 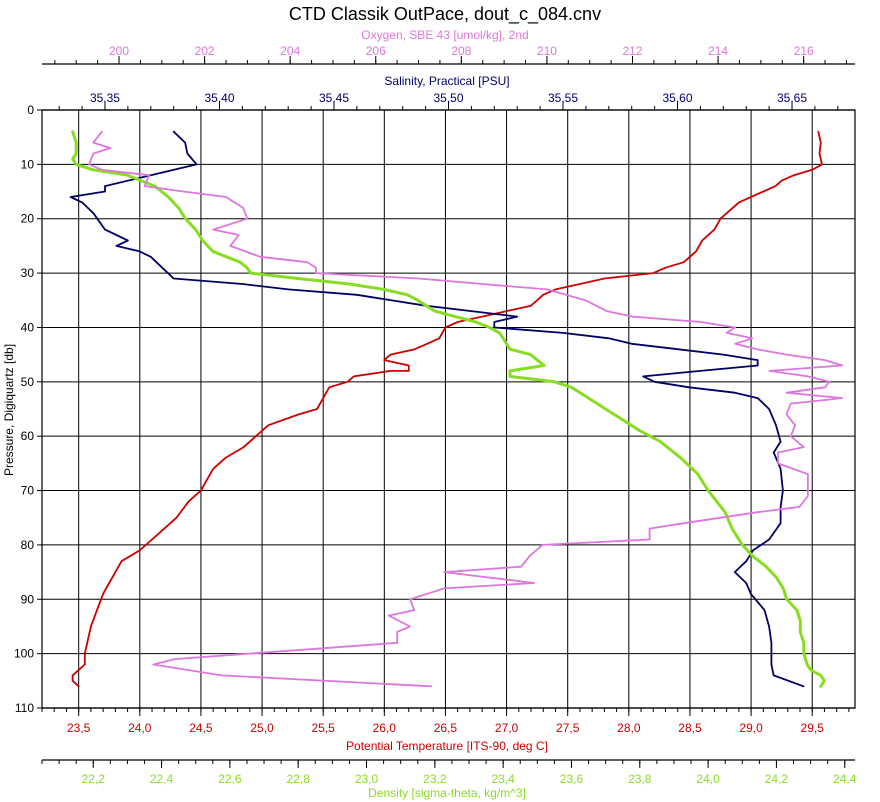 What do you see at coordinates (777, 779) in the screenshot?
I see `density-tick-label-24-2: 24,2` at bounding box center [777, 779].